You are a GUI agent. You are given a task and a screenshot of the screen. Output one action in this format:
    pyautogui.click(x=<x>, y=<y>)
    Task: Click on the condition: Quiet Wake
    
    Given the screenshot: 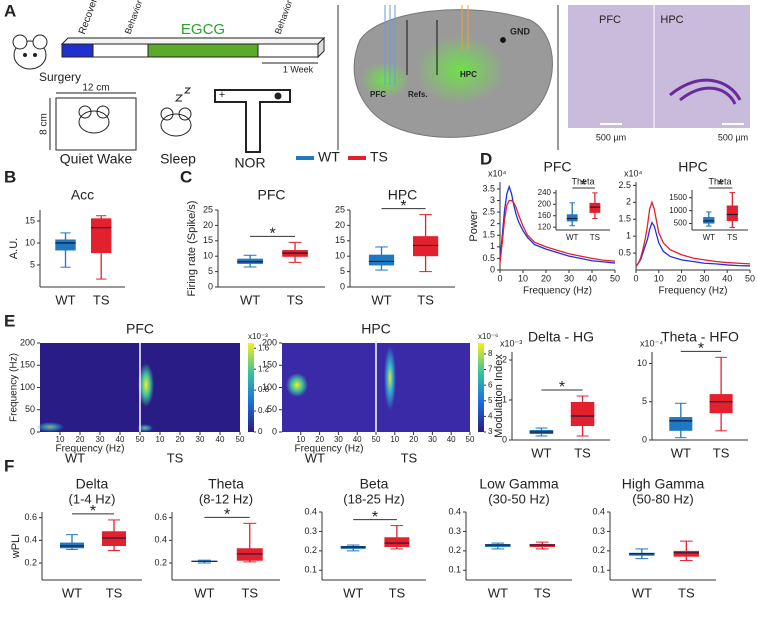 What is the action you would take?
    pyautogui.click(x=96, y=159)
    